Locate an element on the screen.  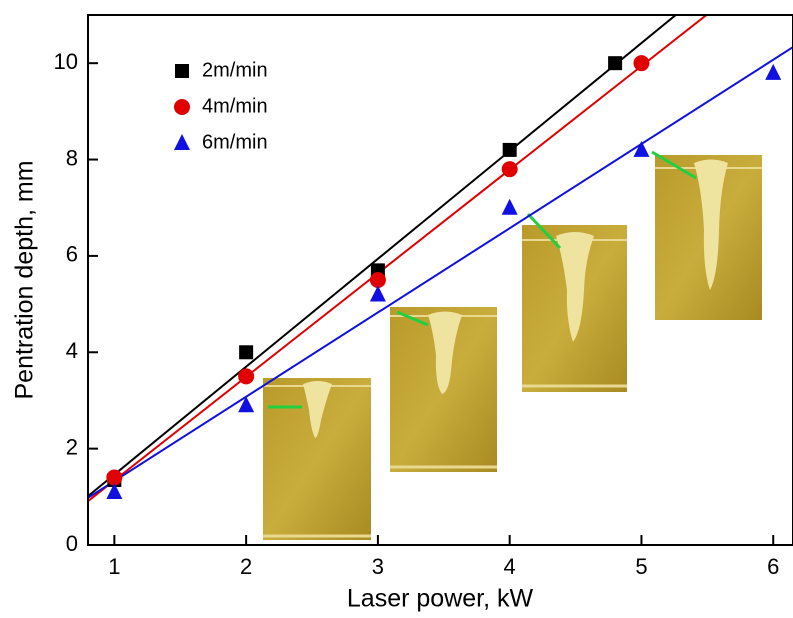
y-tick-label: 6 is located at coordinates (72, 254).